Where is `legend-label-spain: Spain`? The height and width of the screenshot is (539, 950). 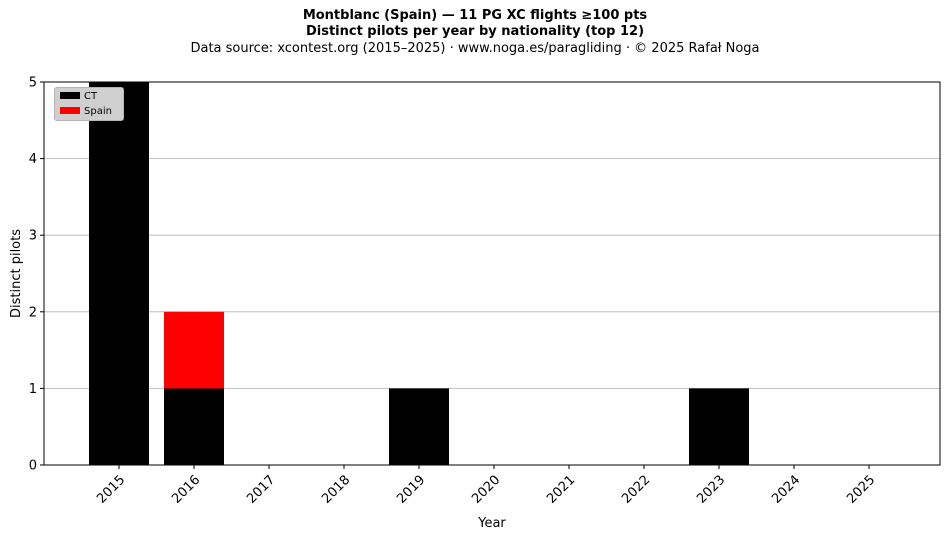
legend-label-spain: Spain is located at coordinates (98, 111).